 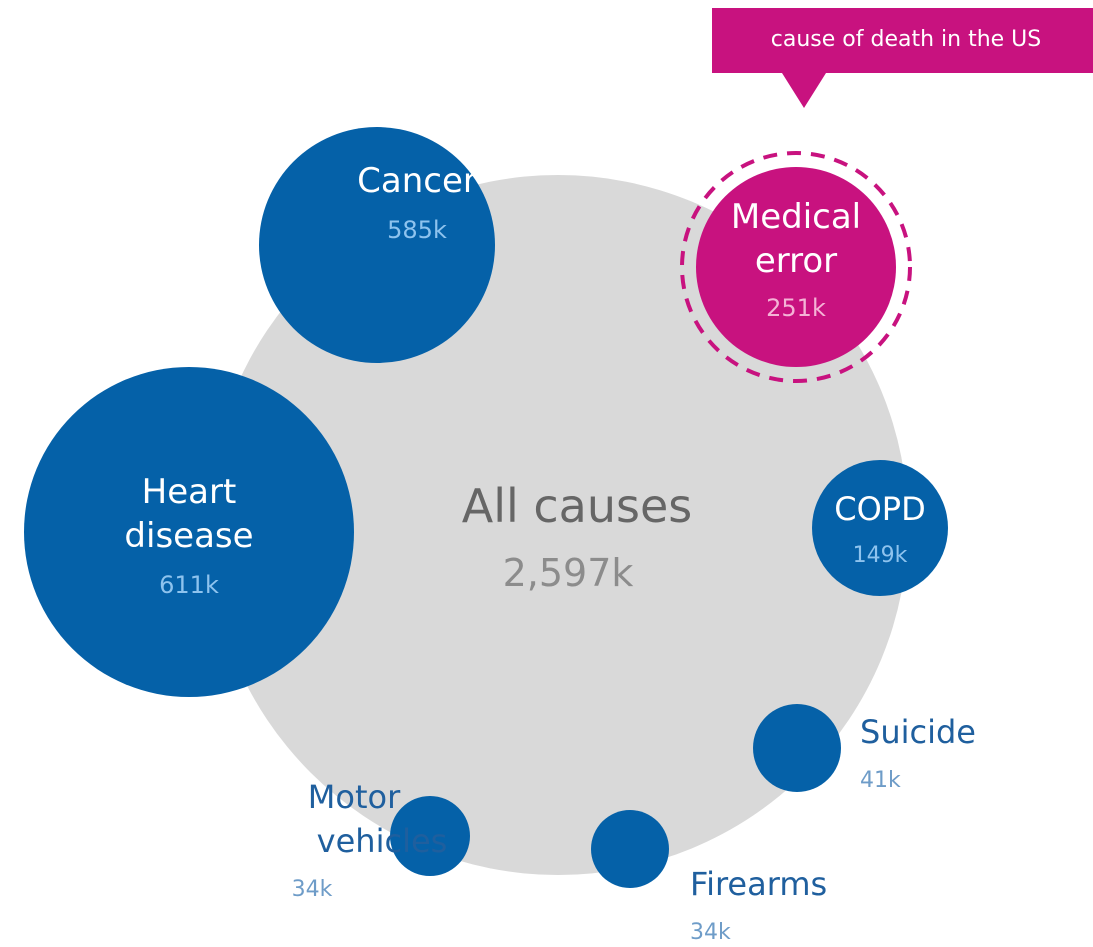 I want to click on value-motor-vehicles: 34k, so click(x=312, y=889).